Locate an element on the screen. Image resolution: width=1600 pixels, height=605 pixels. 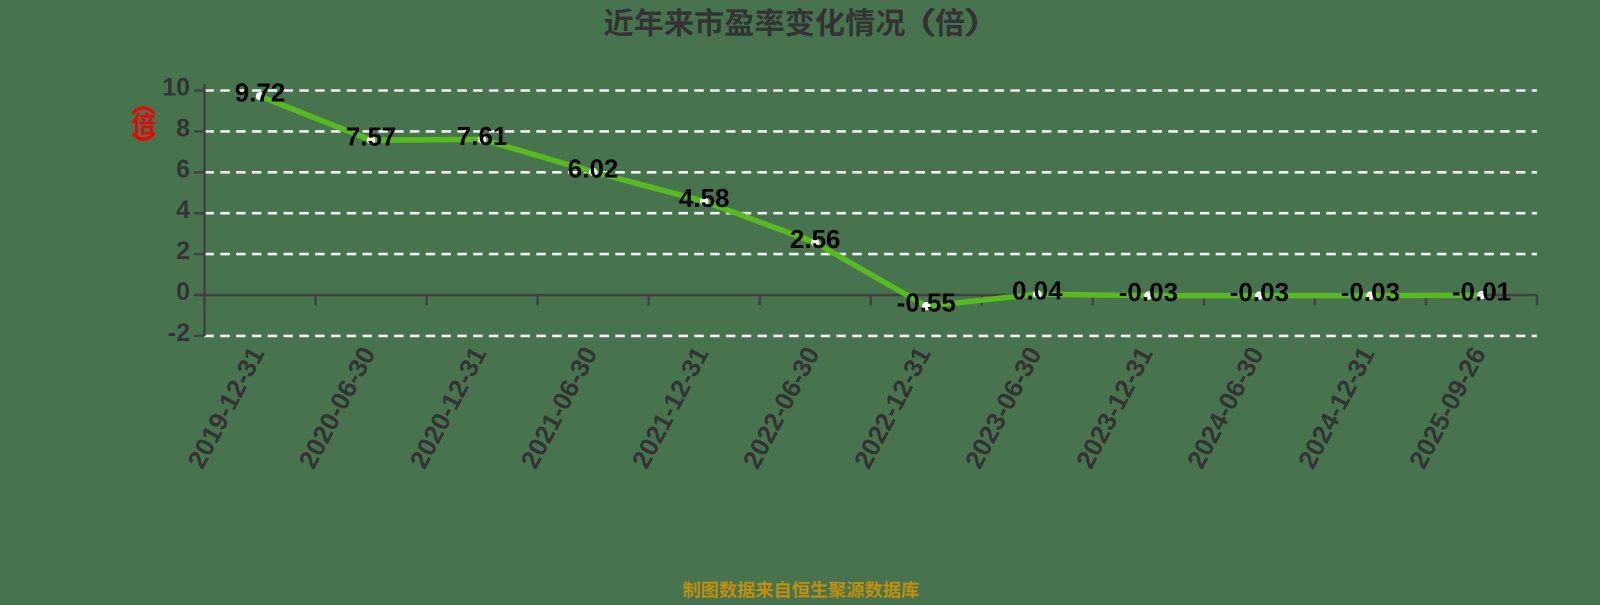
svg-text: -0.01 is located at coordinates (1481, 292).